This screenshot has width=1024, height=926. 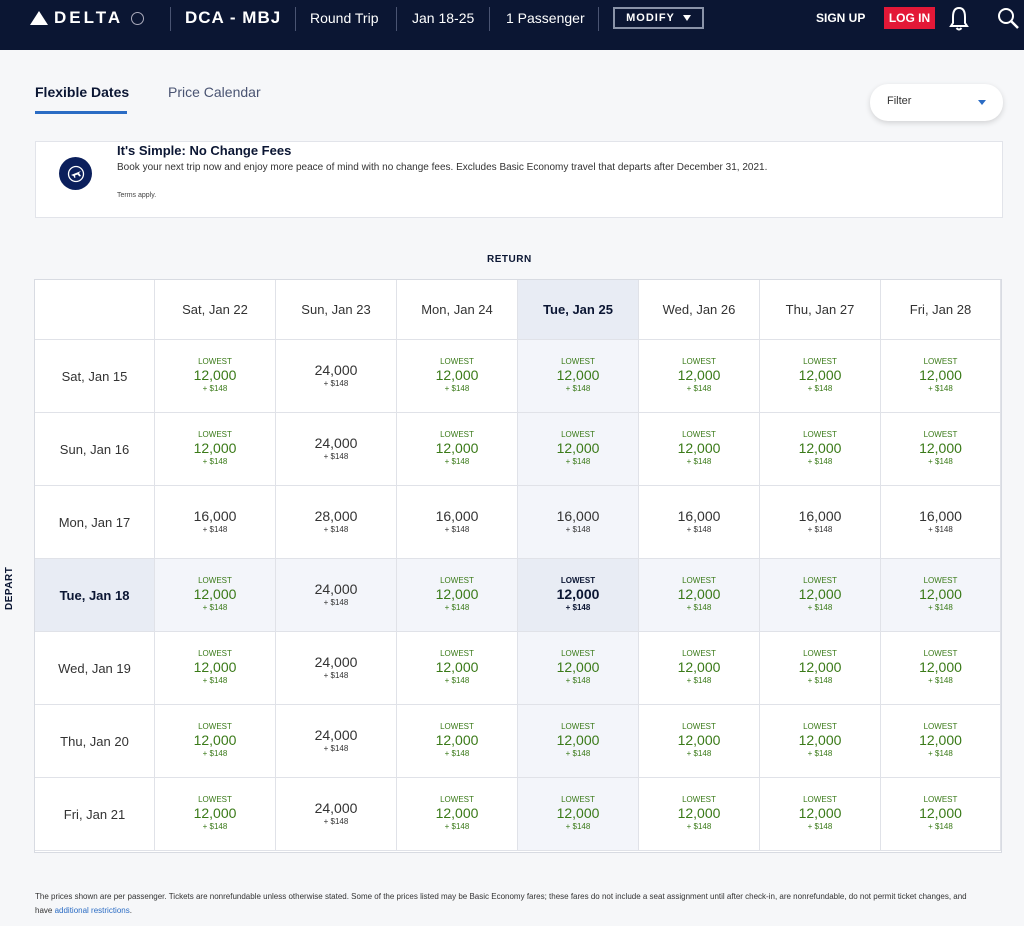 What do you see at coordinates (909, 18) in the screenshot?
I see `log-in-button: LOG IN` at bounding box center [909, 18].